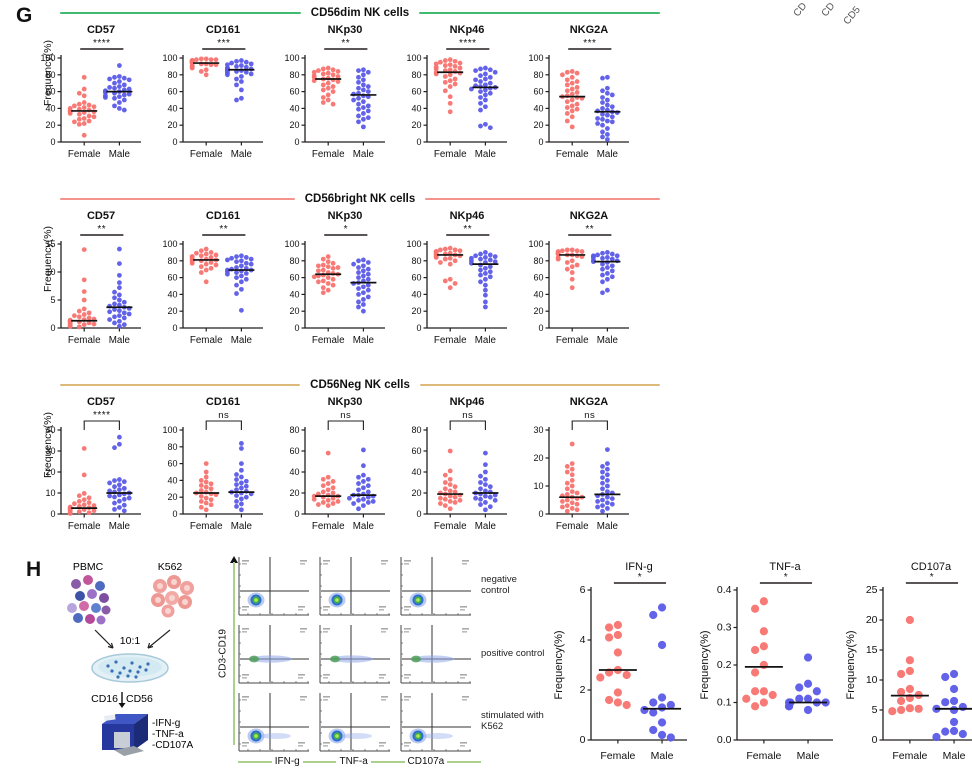 This screenshot has width=972, height=781. I want to click on significance-annotation: ns, so click(589, 420).